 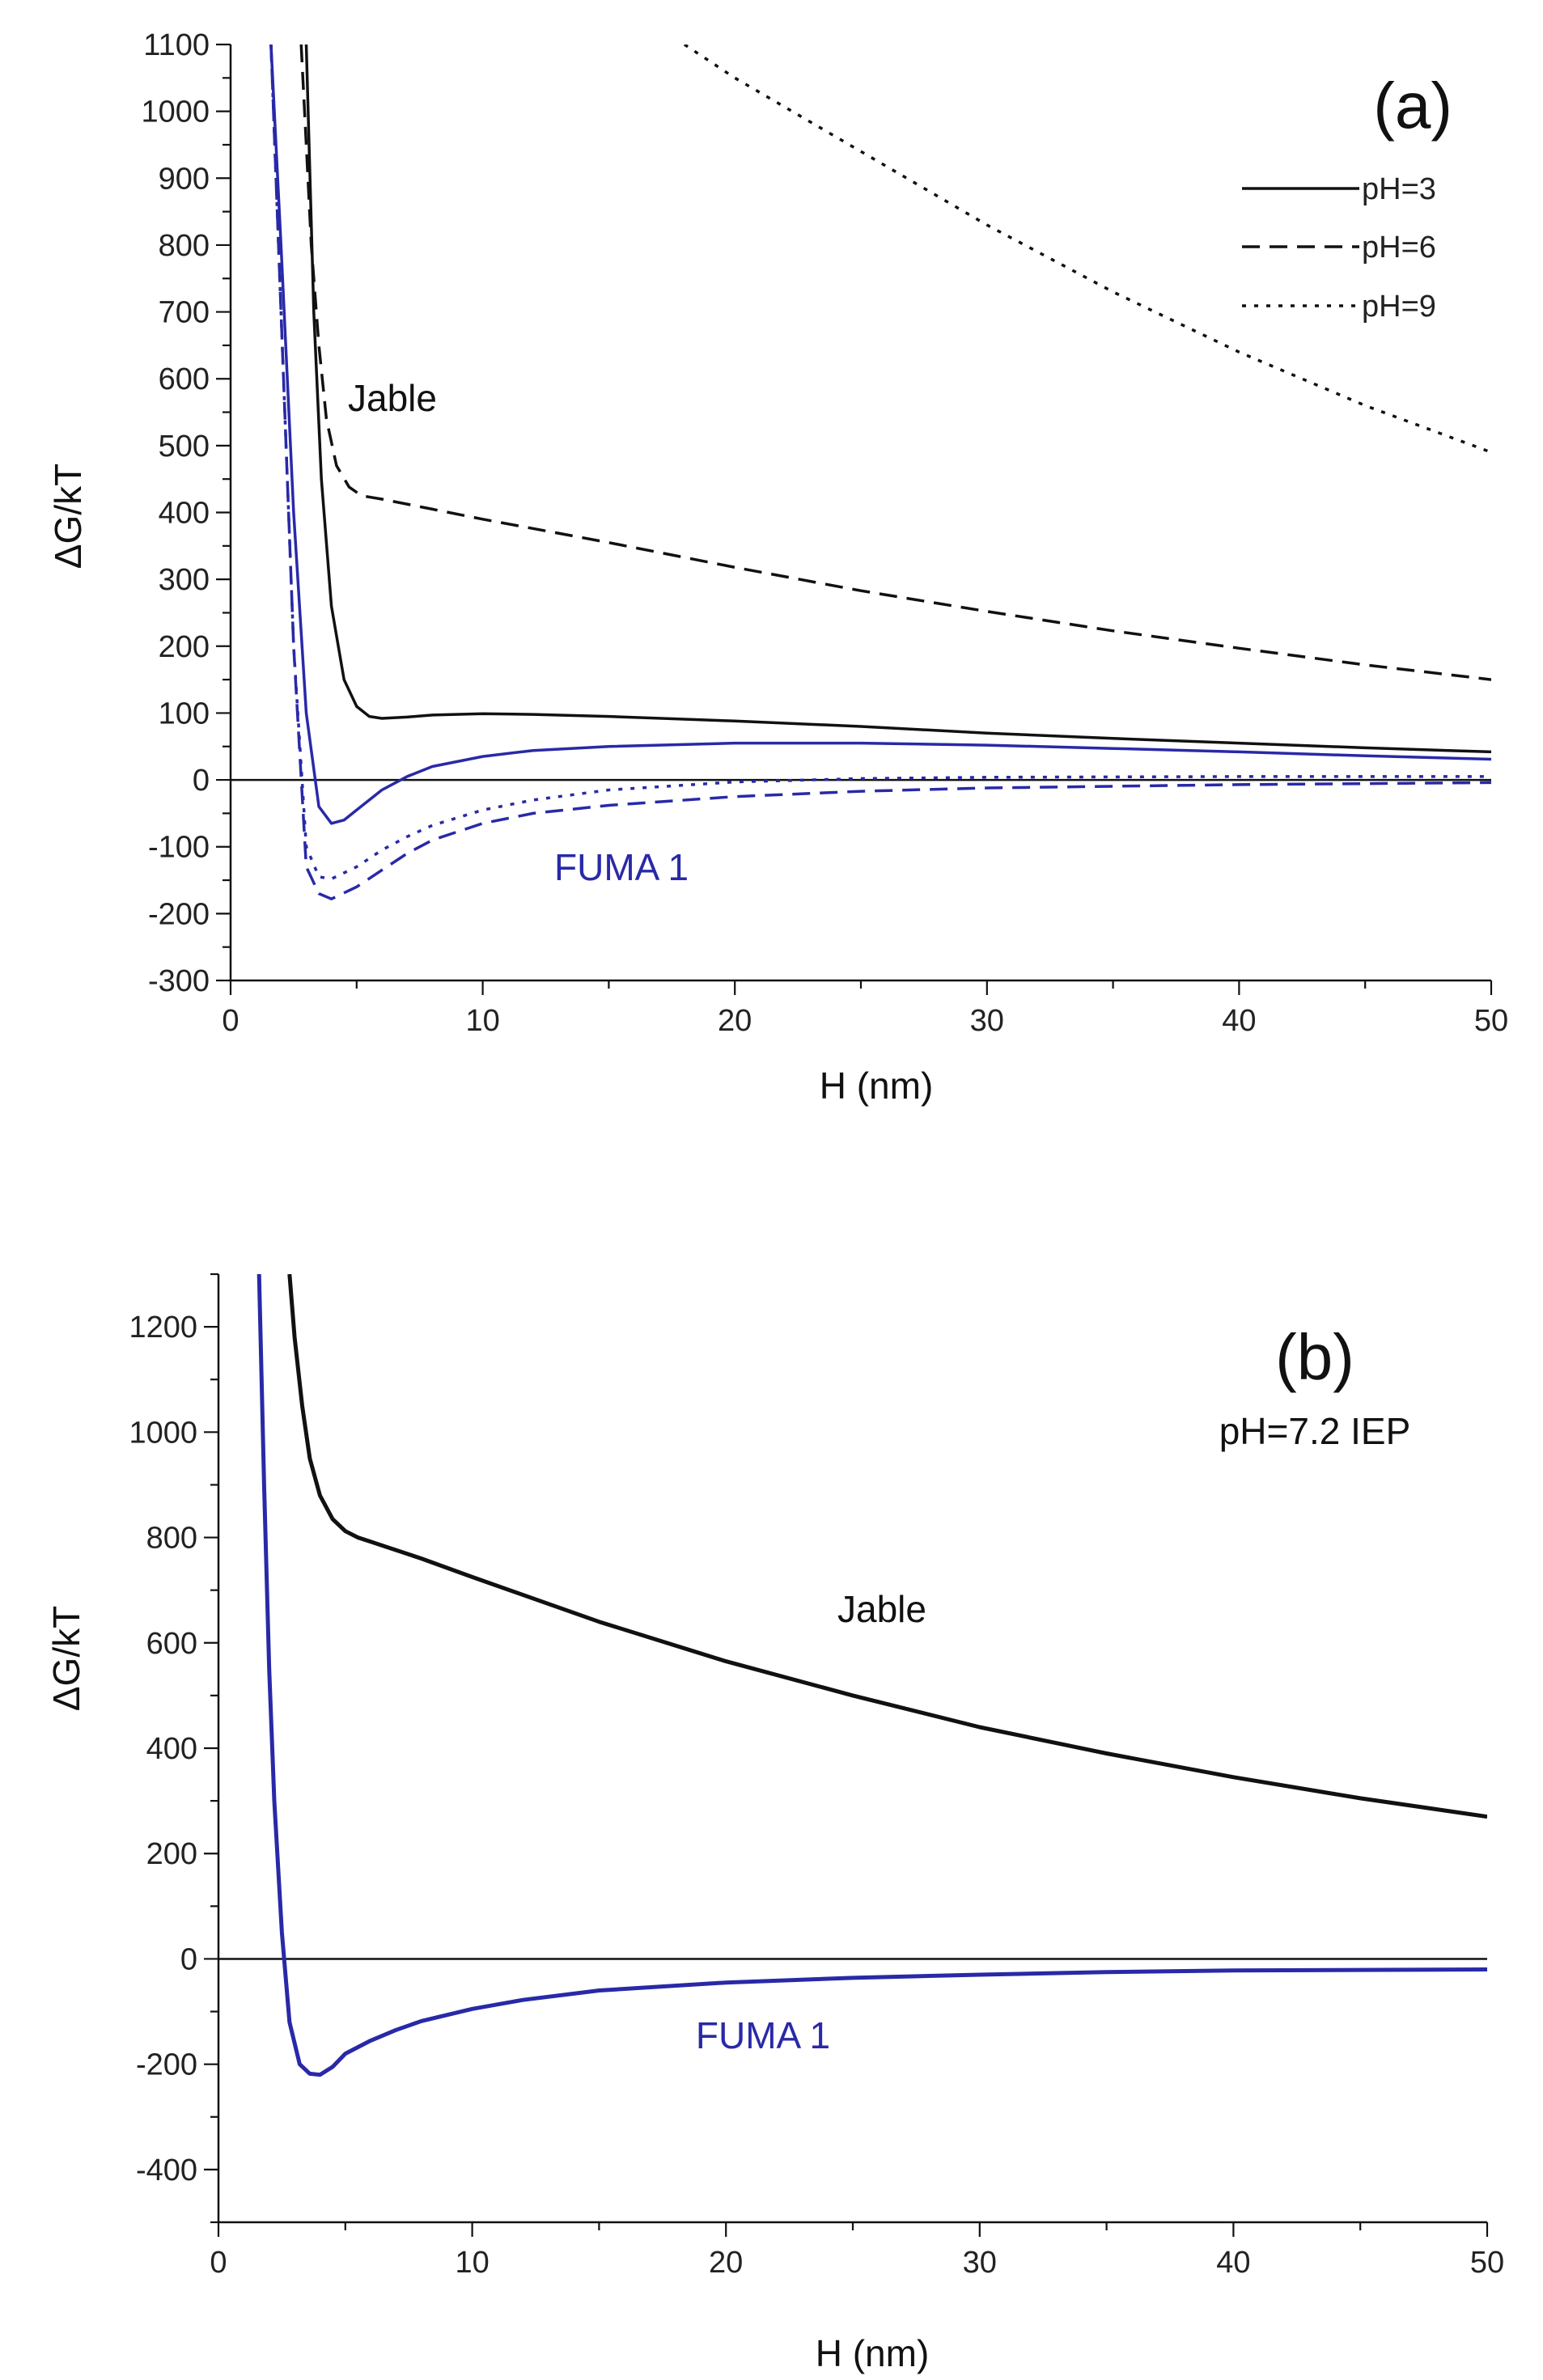 What do you see at coordinates (392, 398) in the screenshot?
I see `panel-a-jable-label: Jable` at bounding box center [392, 398].